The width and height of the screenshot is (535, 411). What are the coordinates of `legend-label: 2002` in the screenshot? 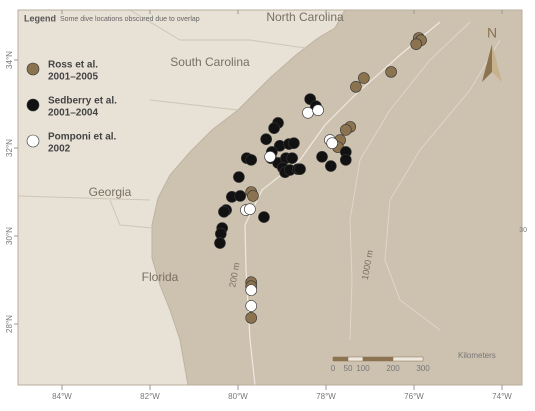 It's located at (59, 149).